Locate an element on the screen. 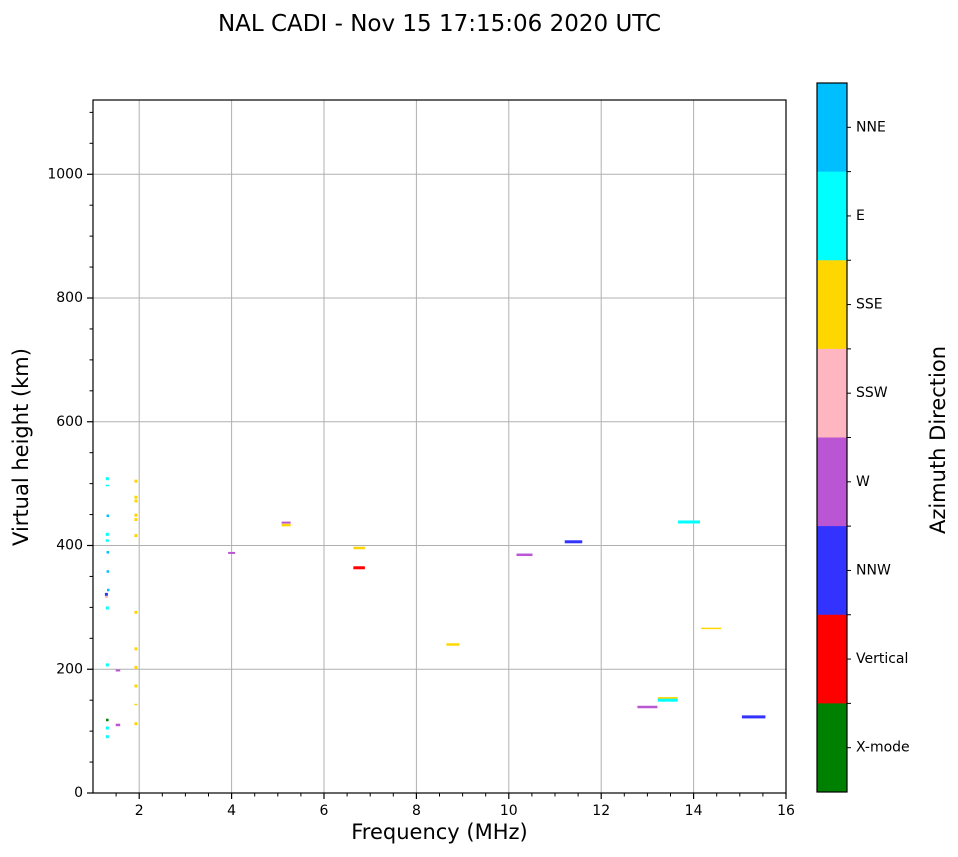 Image resolution: width=958 pixels, height=857 pixels. y-tick-label: 600 is located at coordinates (69, 422).